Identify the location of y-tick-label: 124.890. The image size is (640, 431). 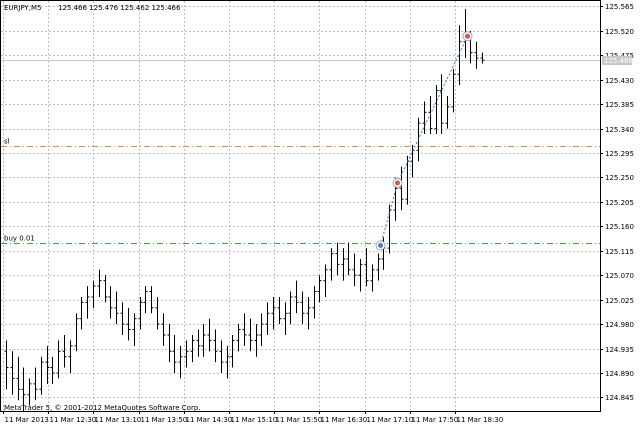
(619, 374).